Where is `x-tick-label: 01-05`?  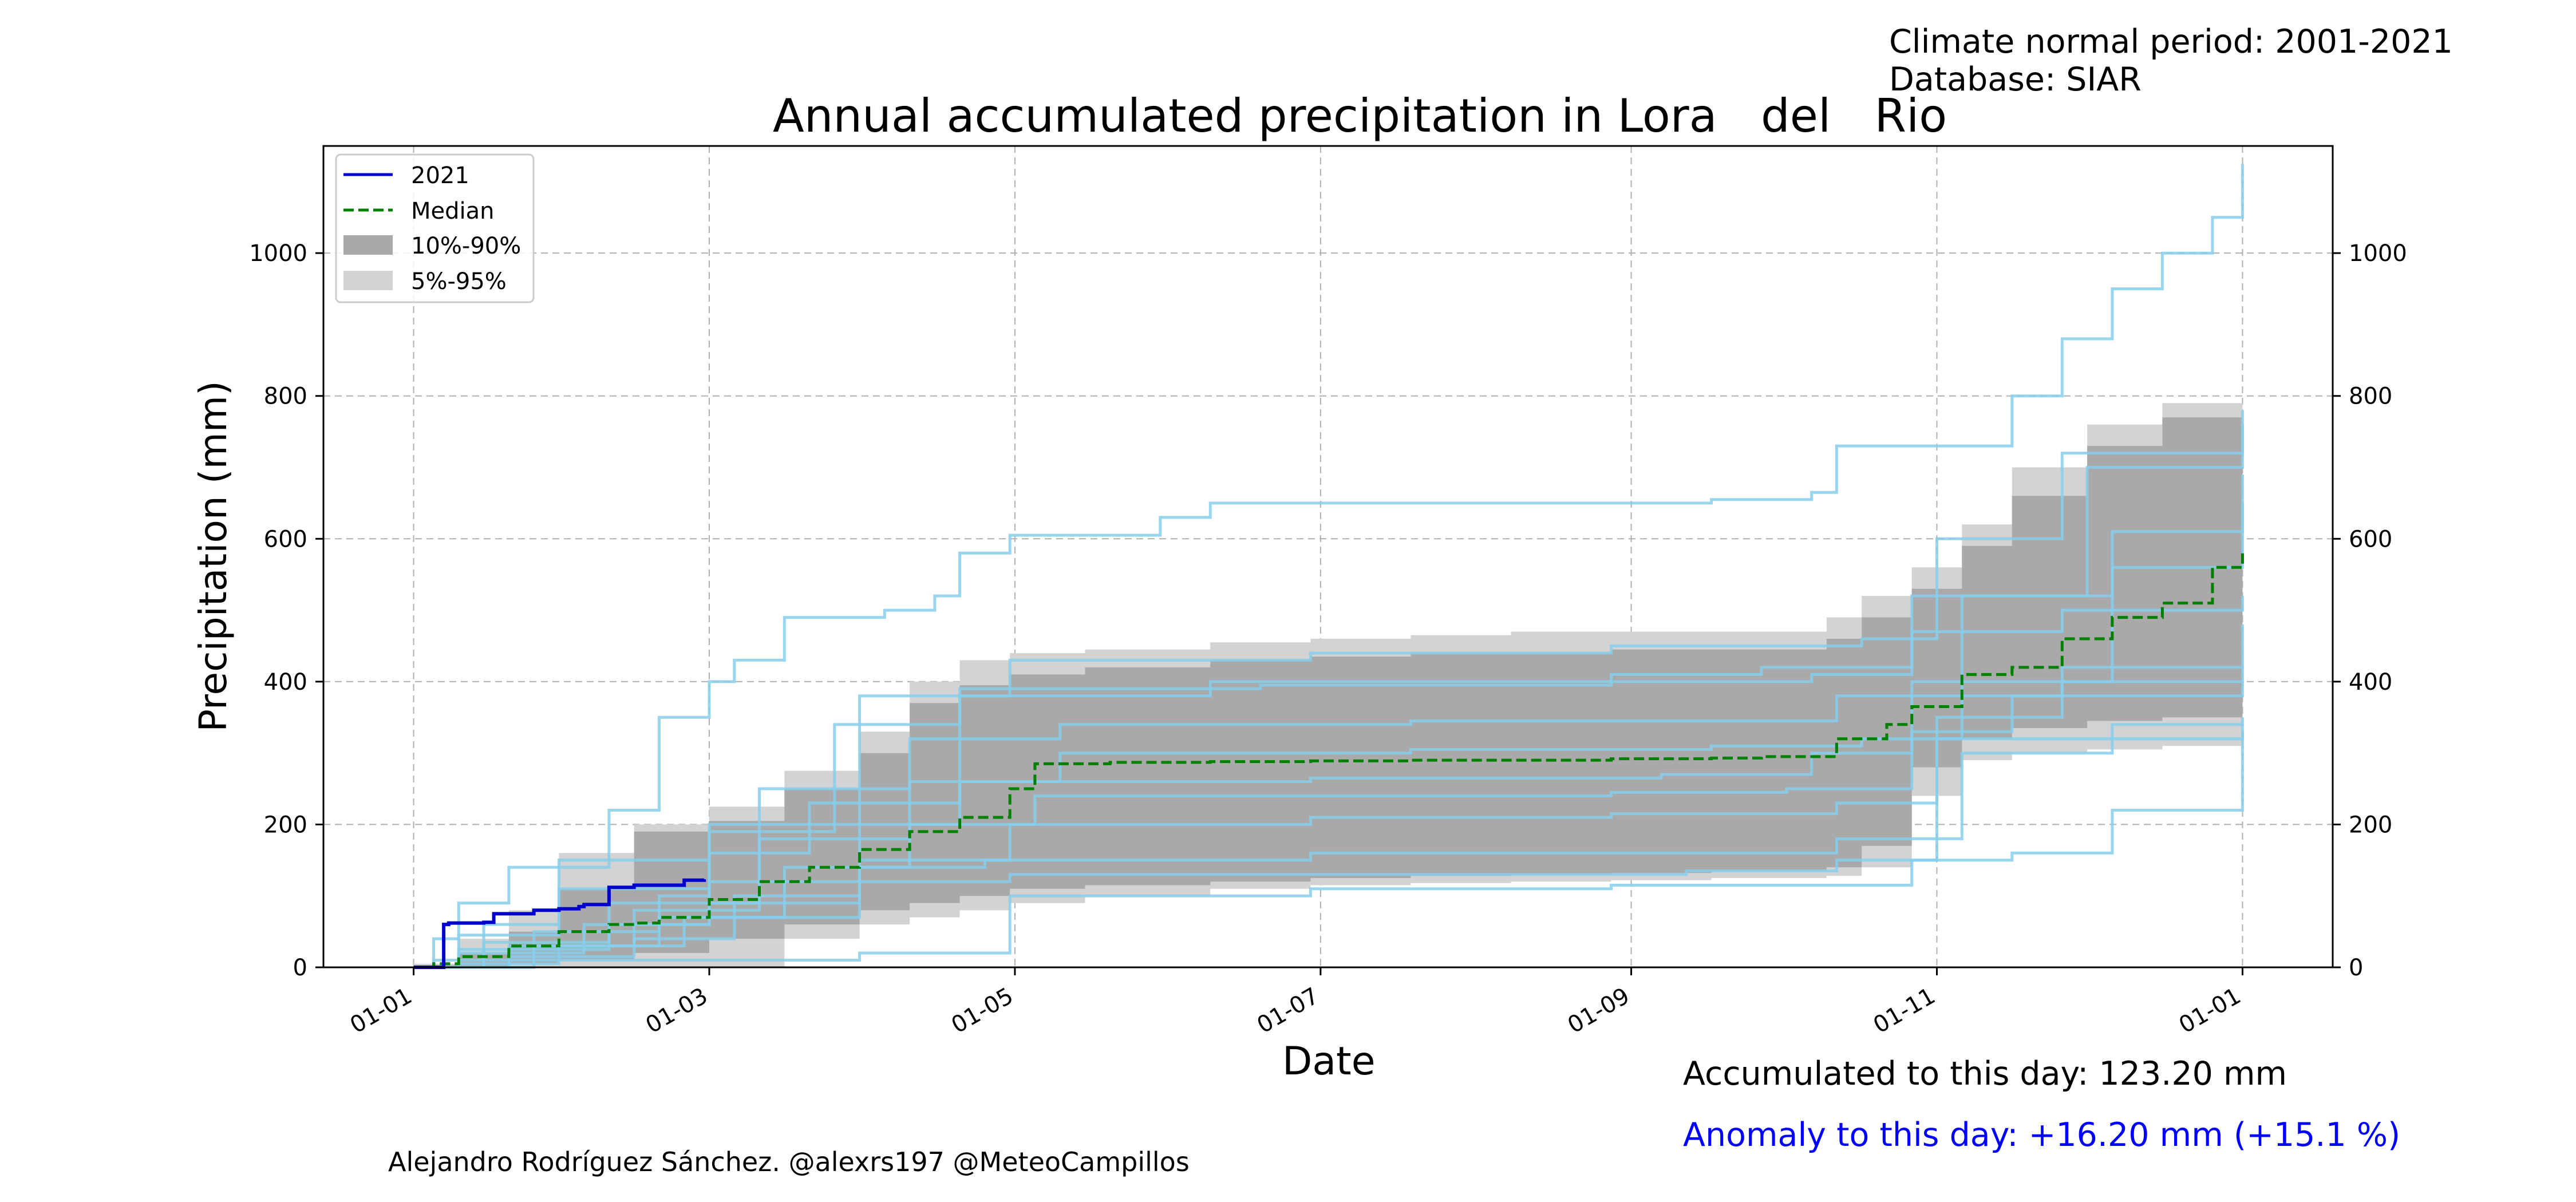 x-tick-label: 01-05 is located at coordinates (982, 1011).